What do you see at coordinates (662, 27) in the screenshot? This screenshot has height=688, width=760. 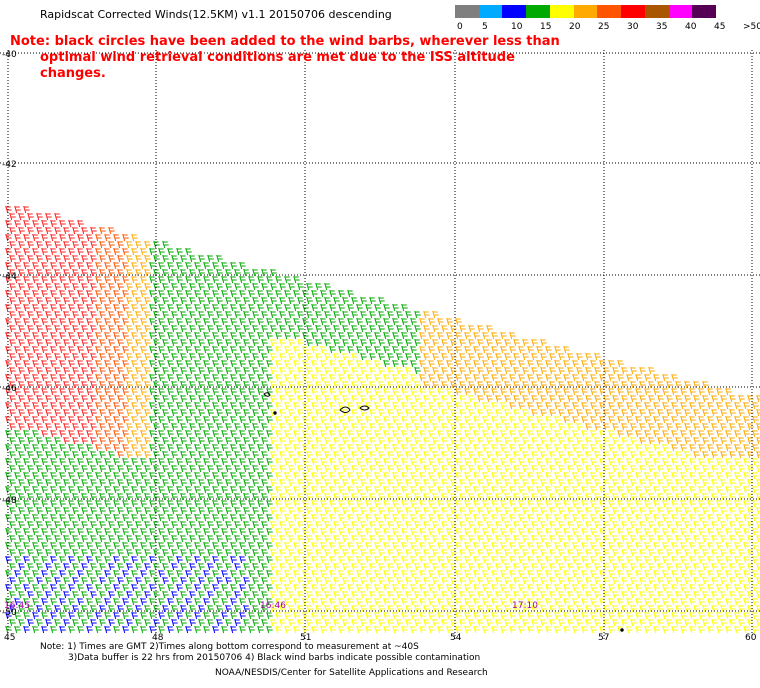 I see `legend-label: 35` at bounding box center [662, 27].